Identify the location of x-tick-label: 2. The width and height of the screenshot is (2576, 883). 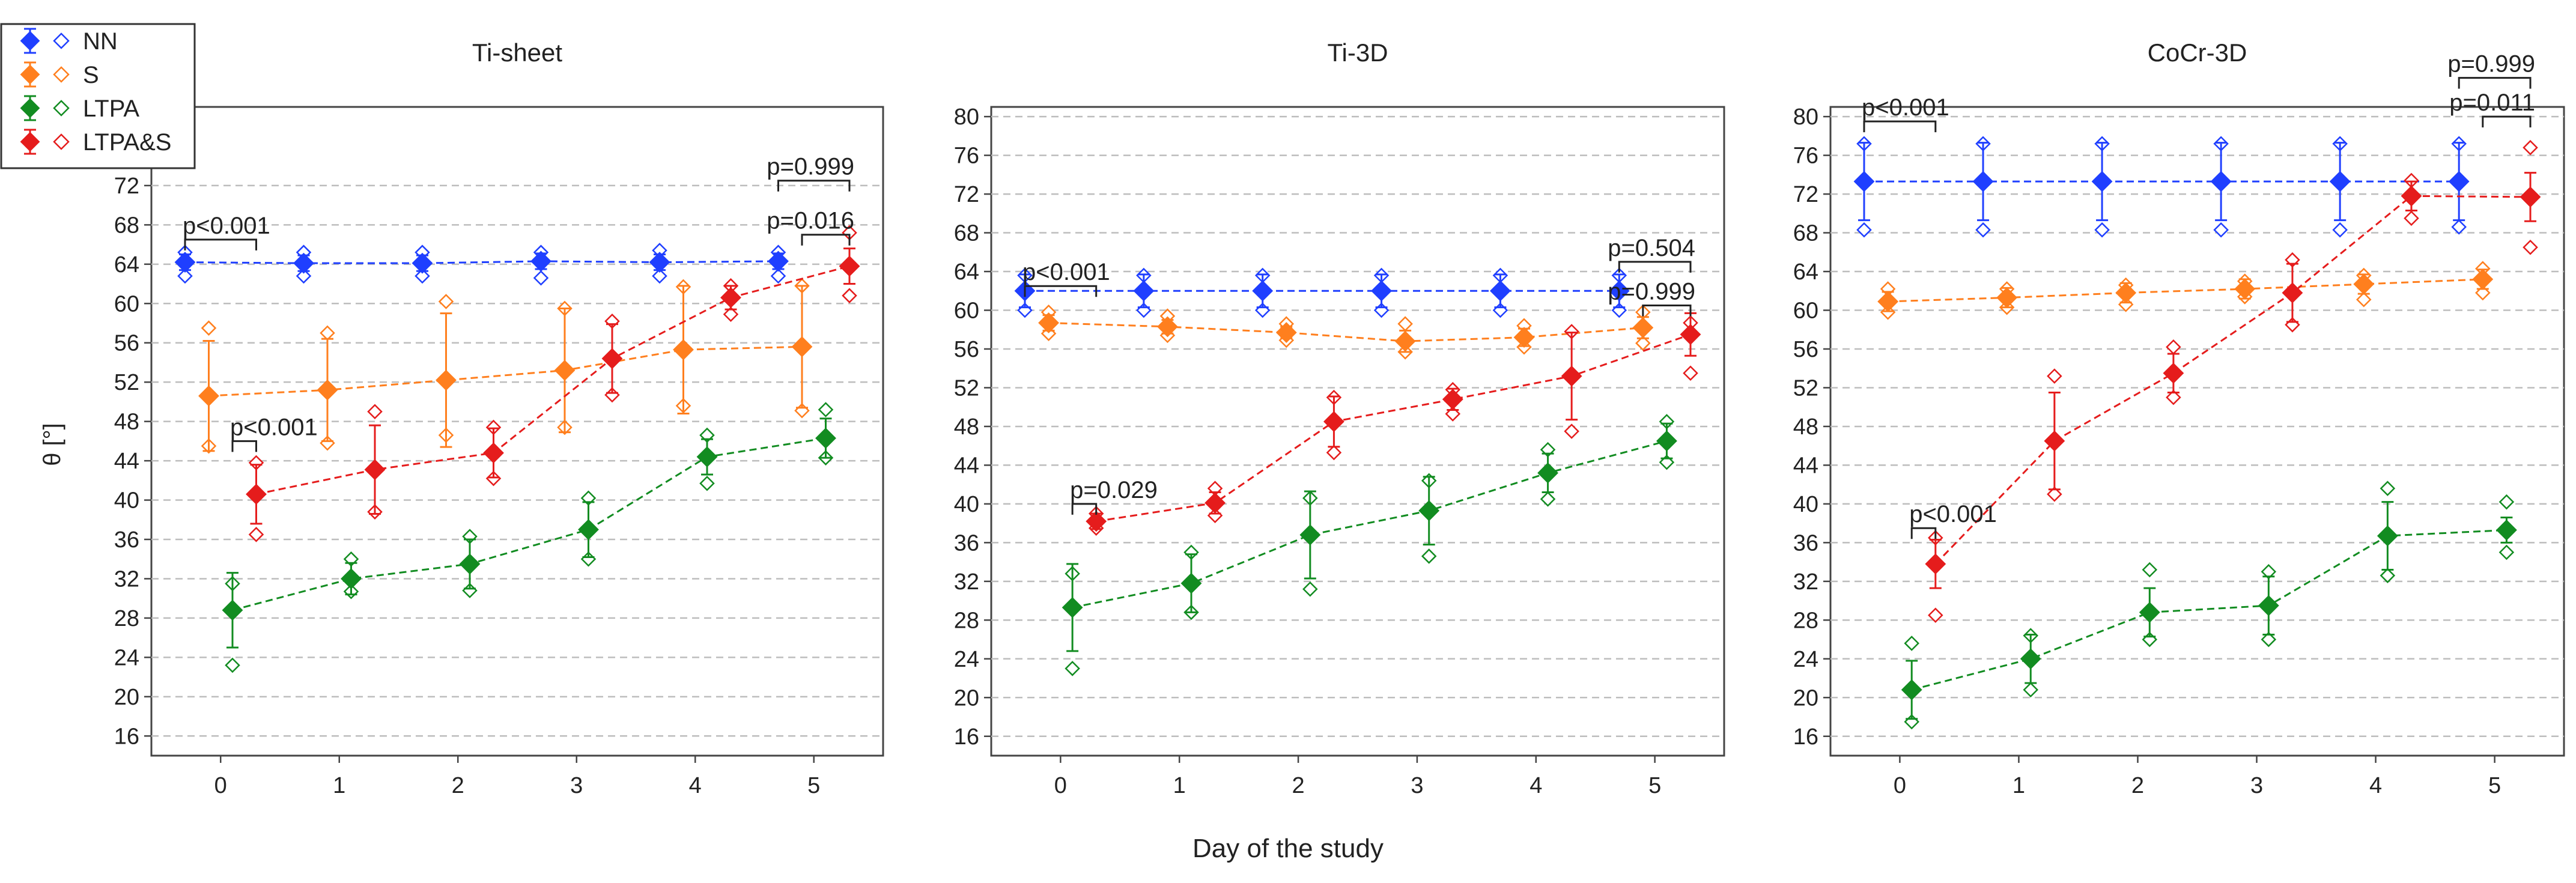
(1299, 786).